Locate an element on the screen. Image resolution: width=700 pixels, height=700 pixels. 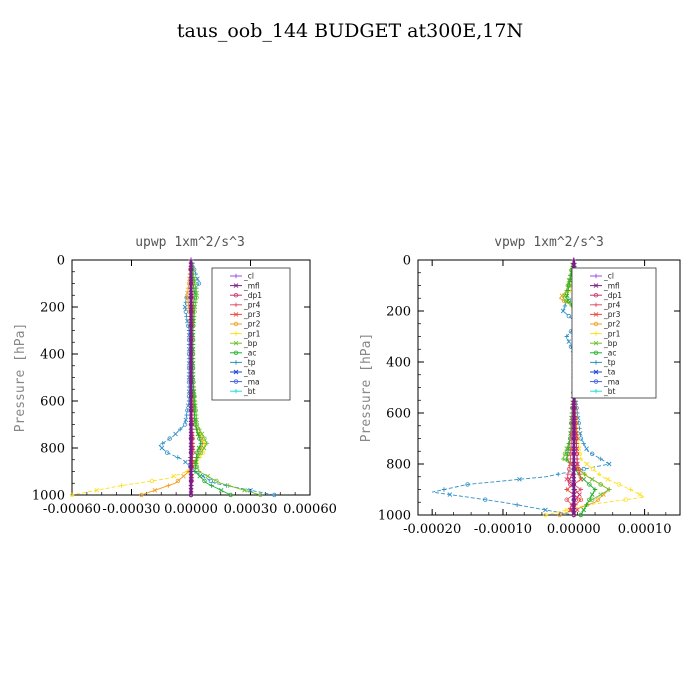
x-tick-label: 0.00060 is located at coordinates (310, 509).